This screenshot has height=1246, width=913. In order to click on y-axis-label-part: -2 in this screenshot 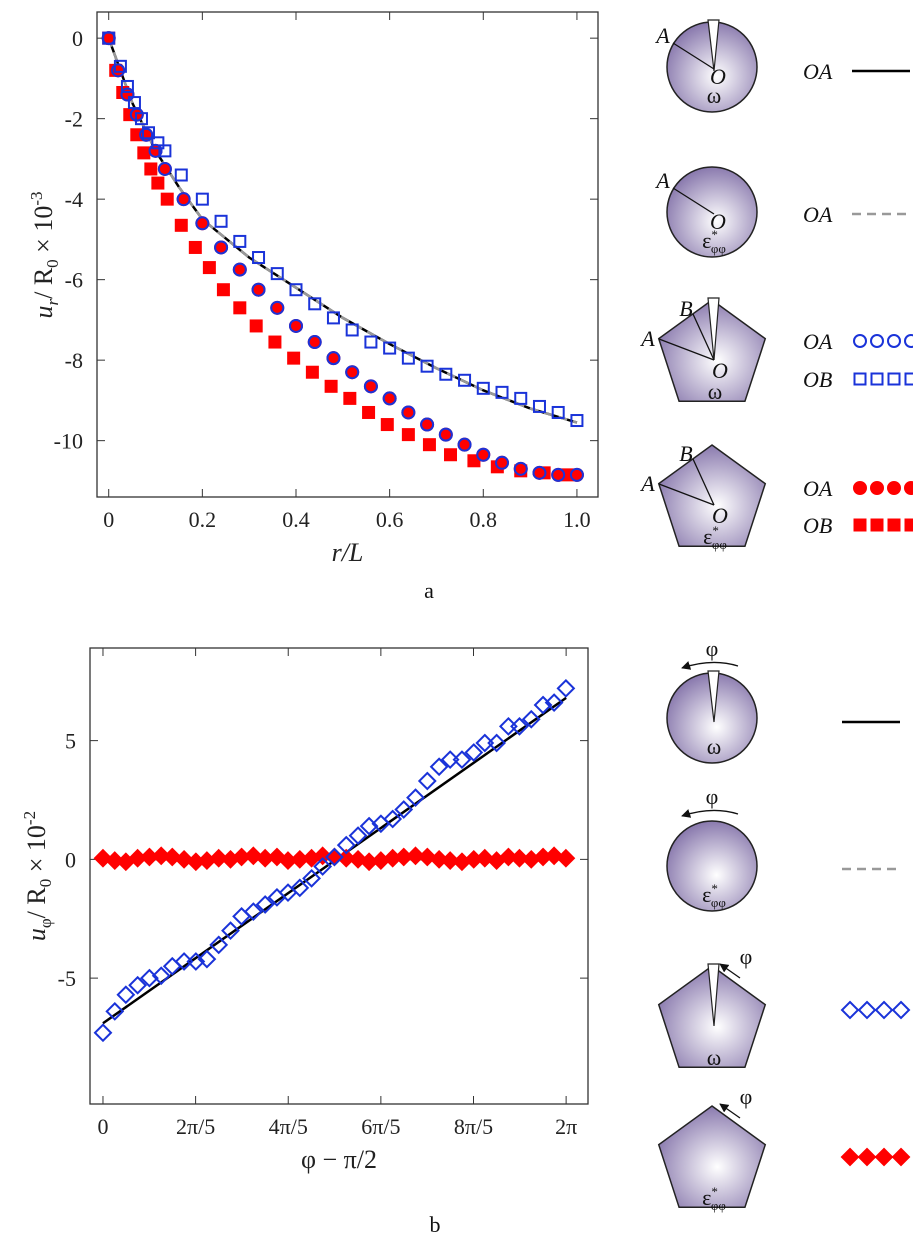, I will do `click(29, 818)`.